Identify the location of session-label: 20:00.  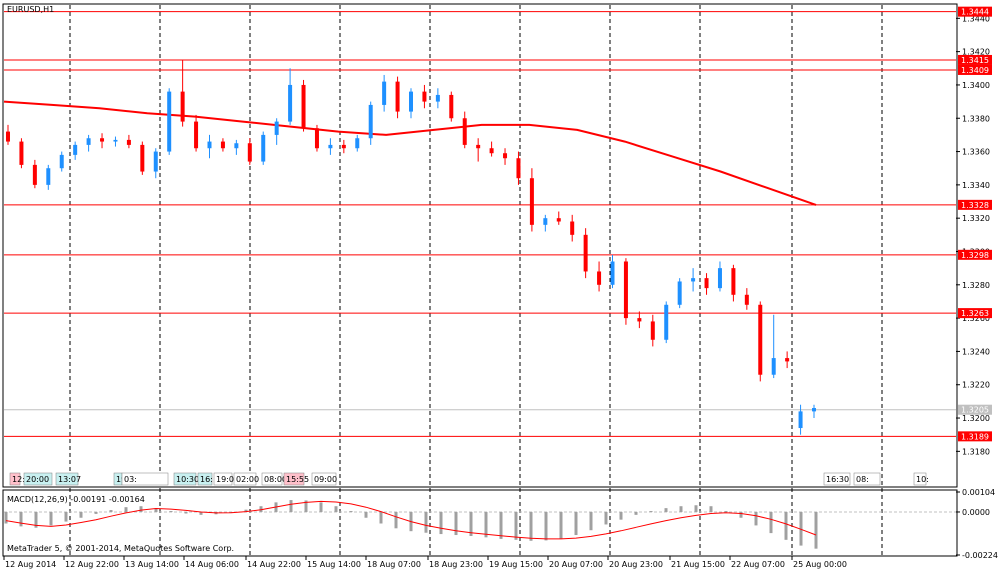
(37, 479).